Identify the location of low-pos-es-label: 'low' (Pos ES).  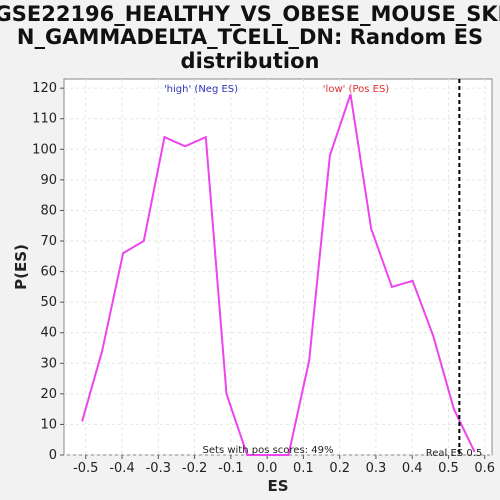
(356, 89).